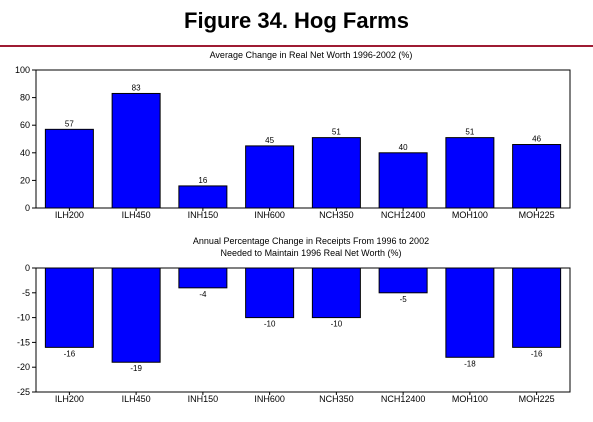  I want to click on title-rule, so click(296, 46).